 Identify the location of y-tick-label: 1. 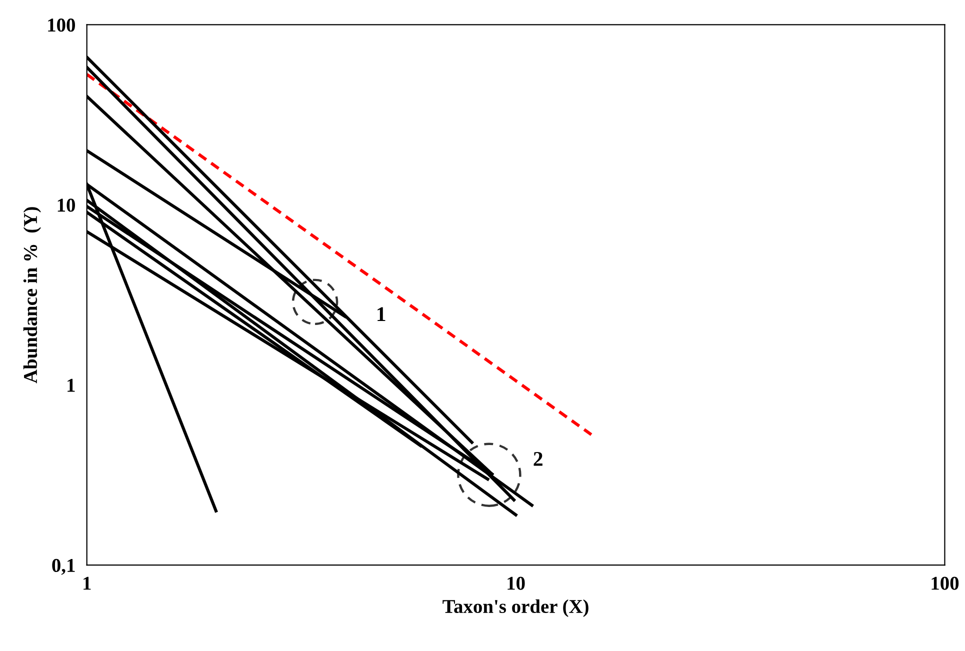
(71, 385).